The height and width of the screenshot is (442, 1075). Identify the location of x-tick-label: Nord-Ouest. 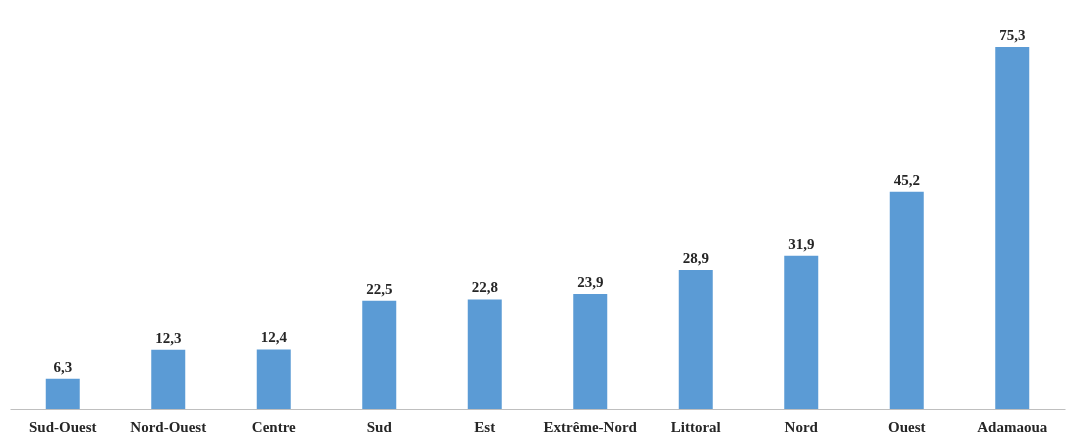
(168, 426).